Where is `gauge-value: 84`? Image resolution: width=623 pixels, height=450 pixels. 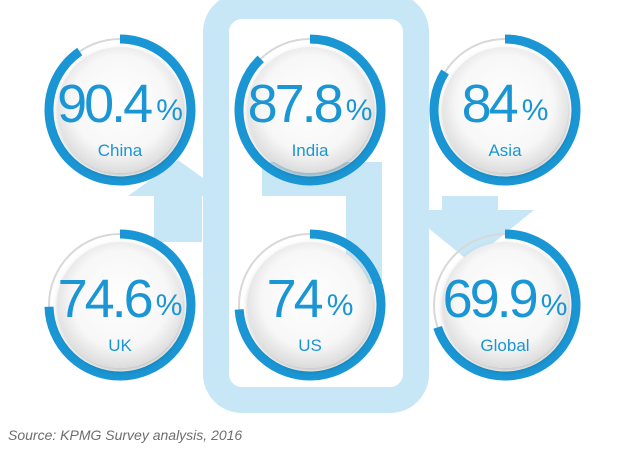 gauge-value: 84 is located at coordinates (490, 104).